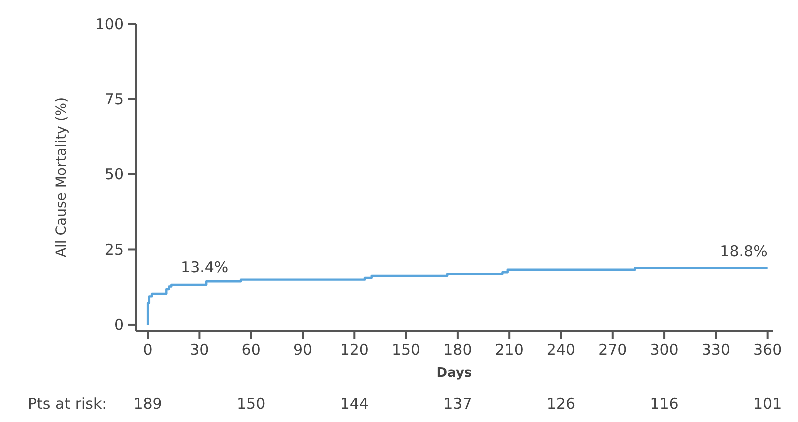  I want to click on x-axis-title: Days, so click(454, 373).